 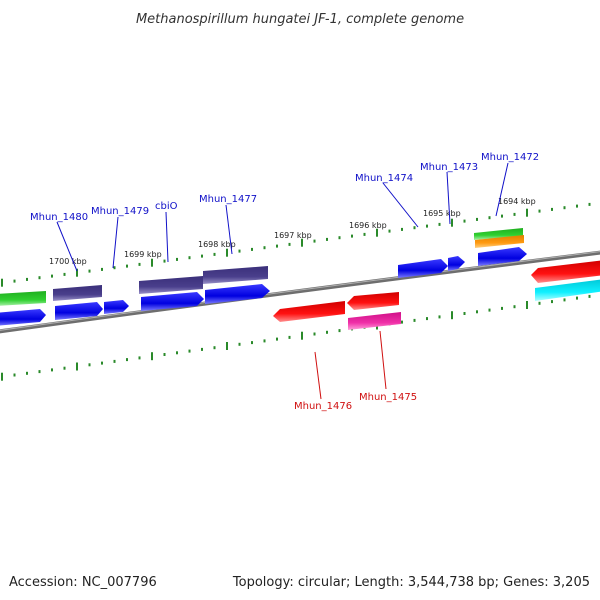 What do you see at coordinates (388, 397) in the screenshot?
I see `gene-label-mhun-1475: Mhun_1475` at bounding box center [388, 397].